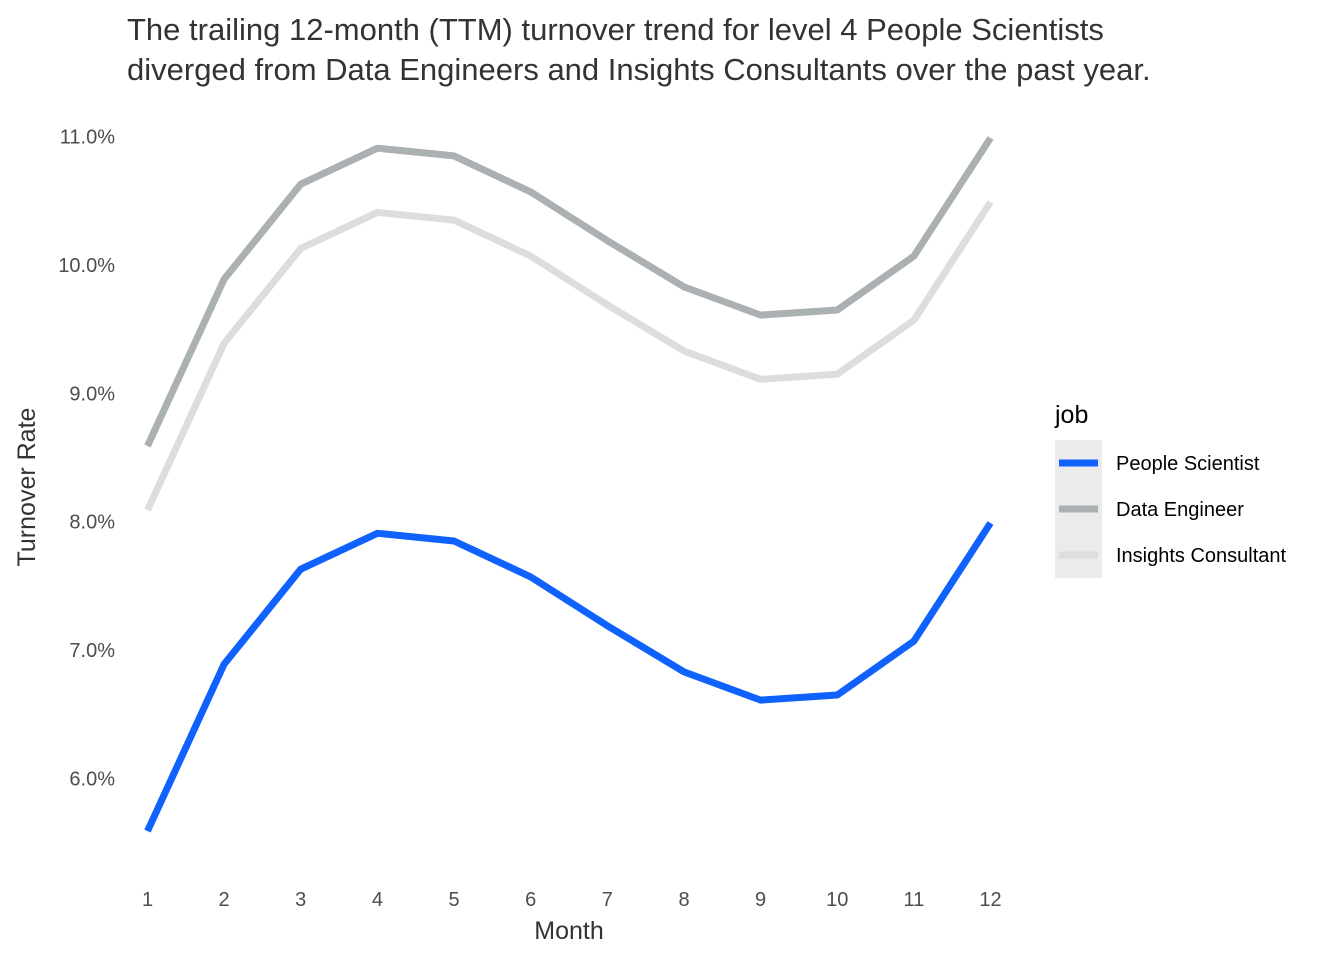 The width and height of the screenshot is (1344, 960). I want to click on x-tick-label: 2, so click(224, 900).